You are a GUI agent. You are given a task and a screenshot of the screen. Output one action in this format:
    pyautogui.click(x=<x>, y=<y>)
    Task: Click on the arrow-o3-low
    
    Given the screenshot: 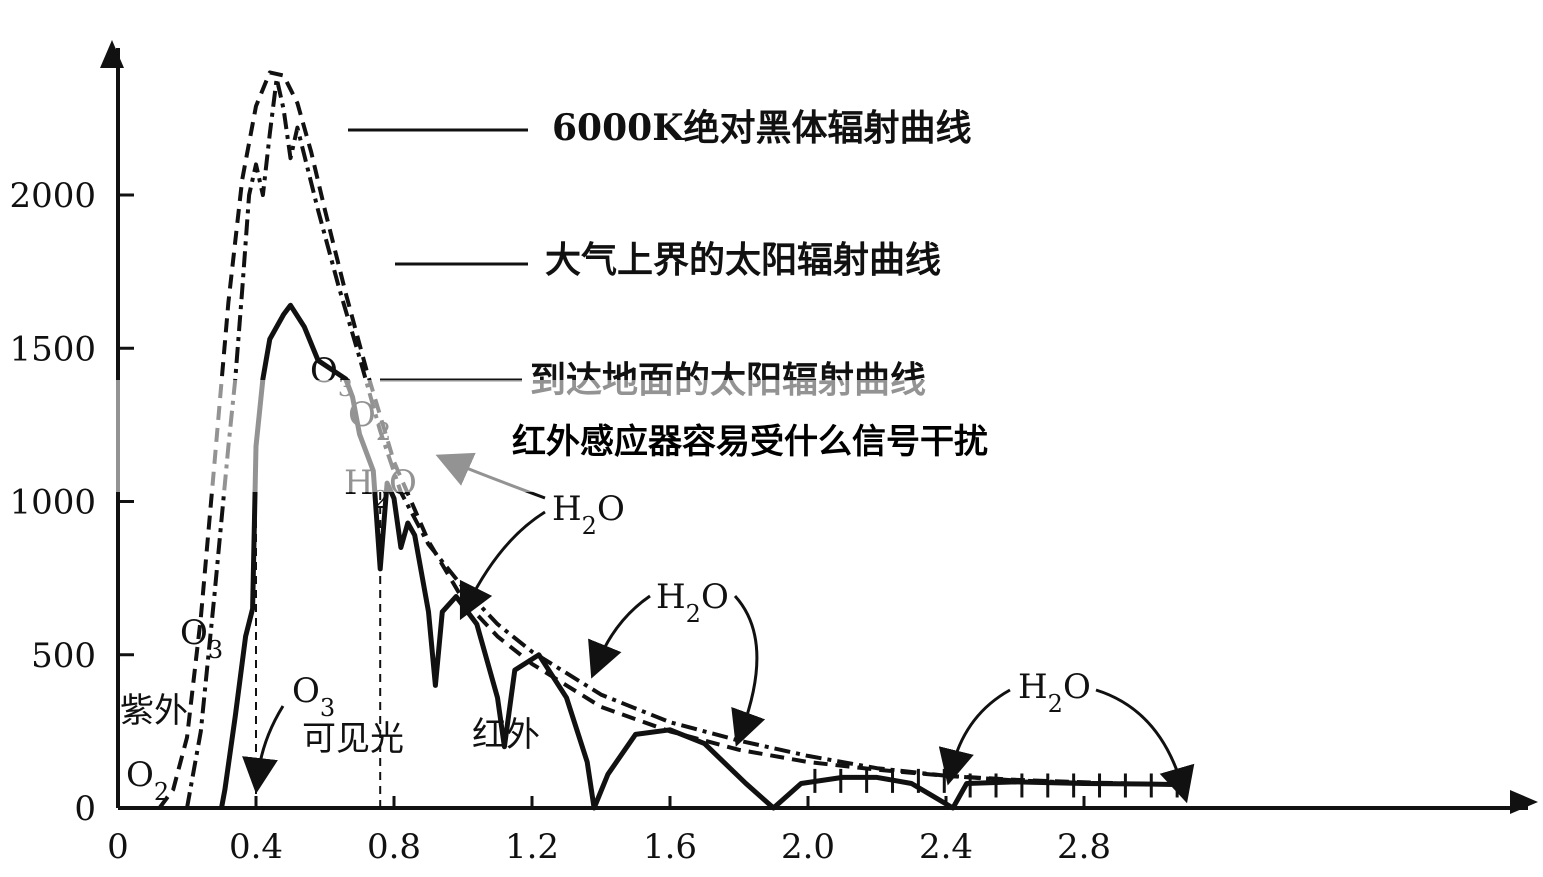 What is the action you would take?
    pyautogui.click(x=263, y=749)
    